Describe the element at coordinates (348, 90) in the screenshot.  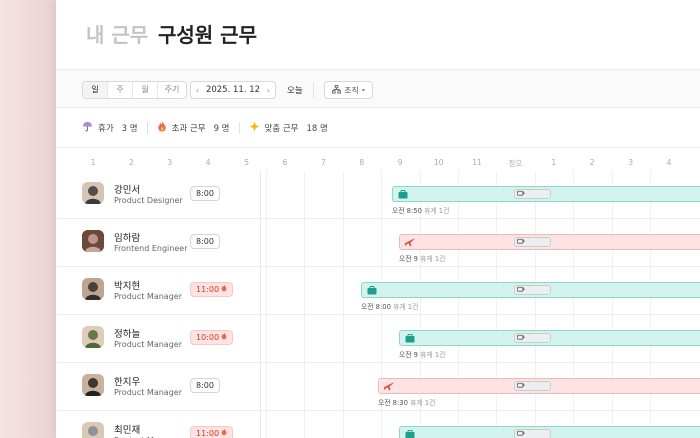
I see `org-filter-button: 조직 ▾` at that location.